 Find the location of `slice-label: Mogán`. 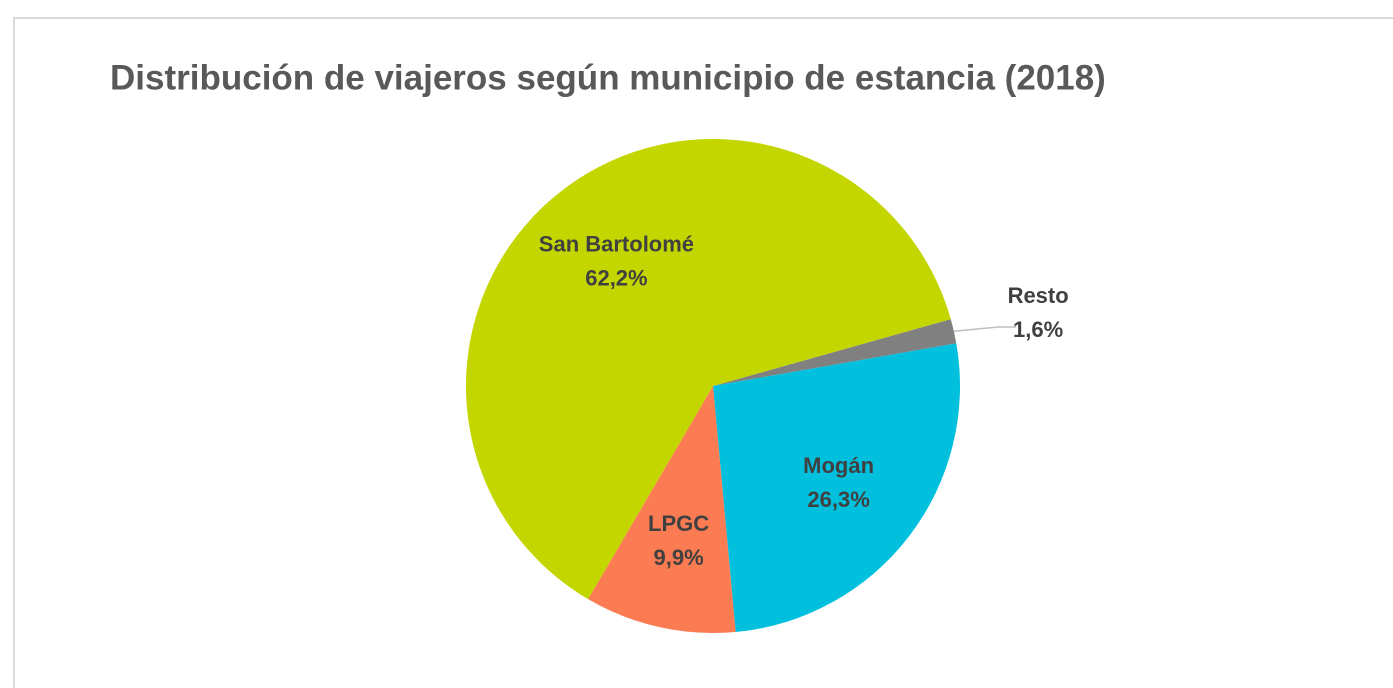

slice-label: Mogán is located at coordinates (838, 465).